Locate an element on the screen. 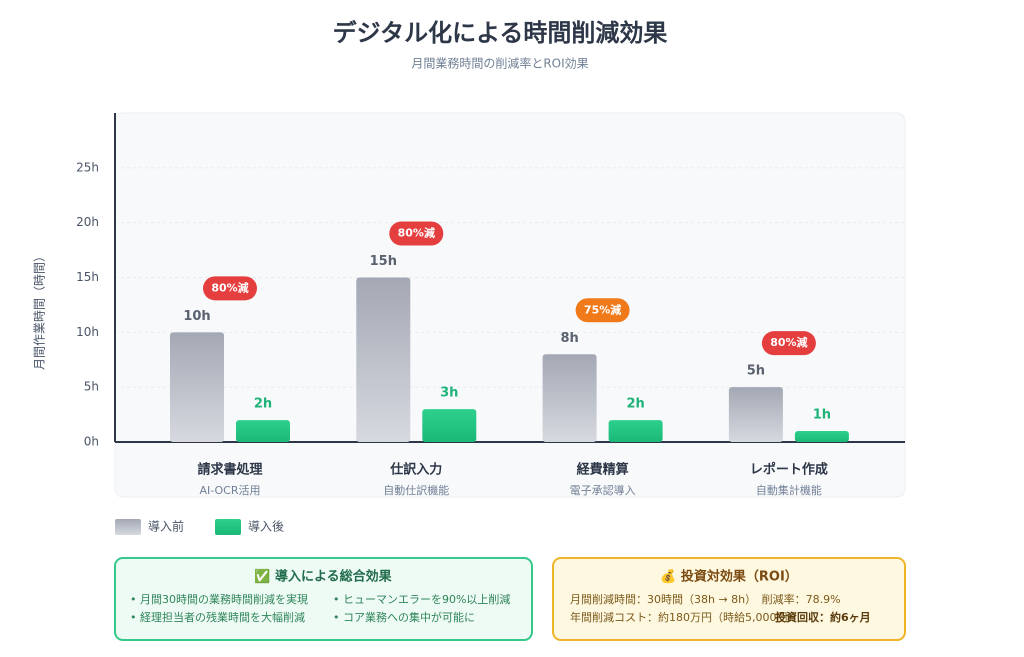 The height and width of the screenshot is (657, 1024). legend-label: 導入後 is located at coordinates (266, 527).